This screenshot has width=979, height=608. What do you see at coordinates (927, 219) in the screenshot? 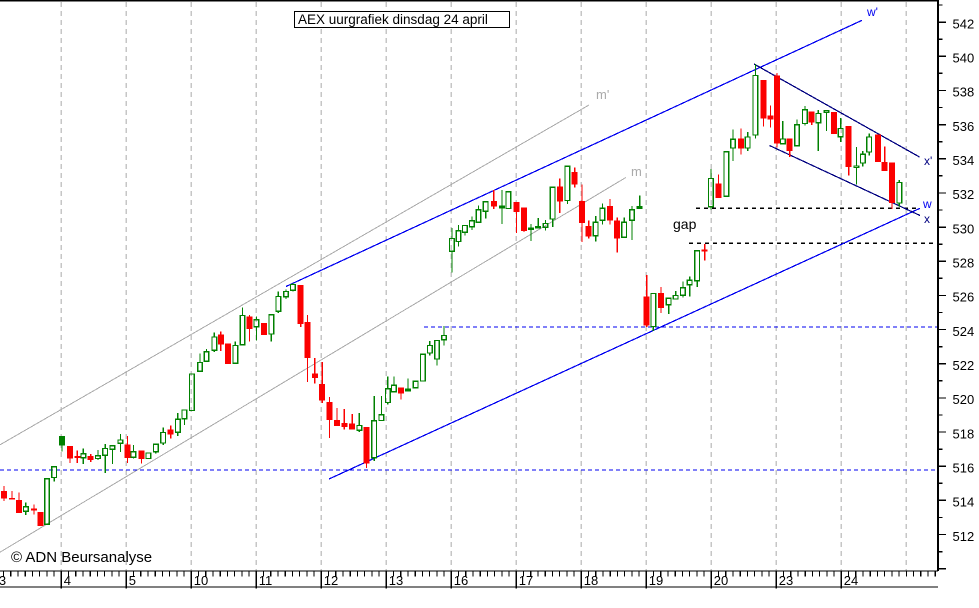
I see `svg-text: x` at bounding box center [927, 219].